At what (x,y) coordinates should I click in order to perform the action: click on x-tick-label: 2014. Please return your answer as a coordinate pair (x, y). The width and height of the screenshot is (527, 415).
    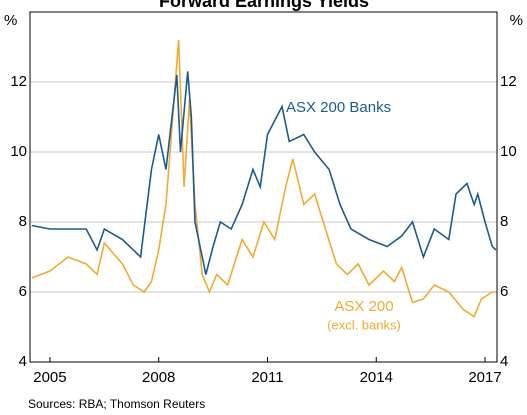
    Looking at the image, I should click on (376, 377).